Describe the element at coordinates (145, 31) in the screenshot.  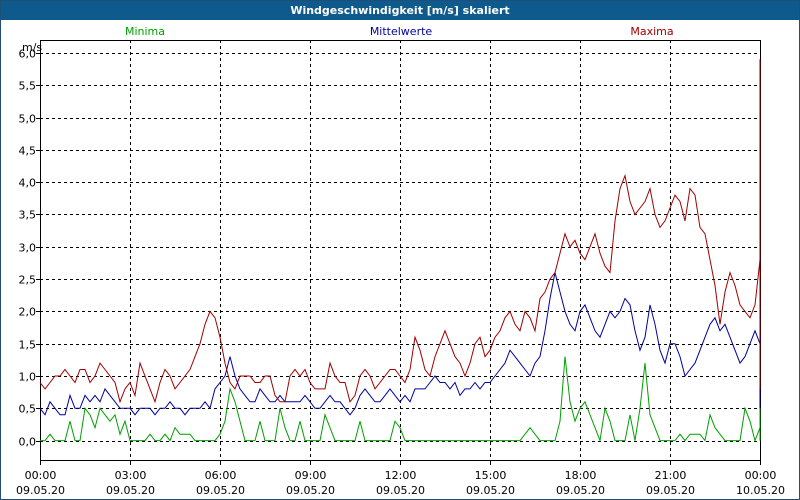
I see `legend-minima: Minima` at that location.